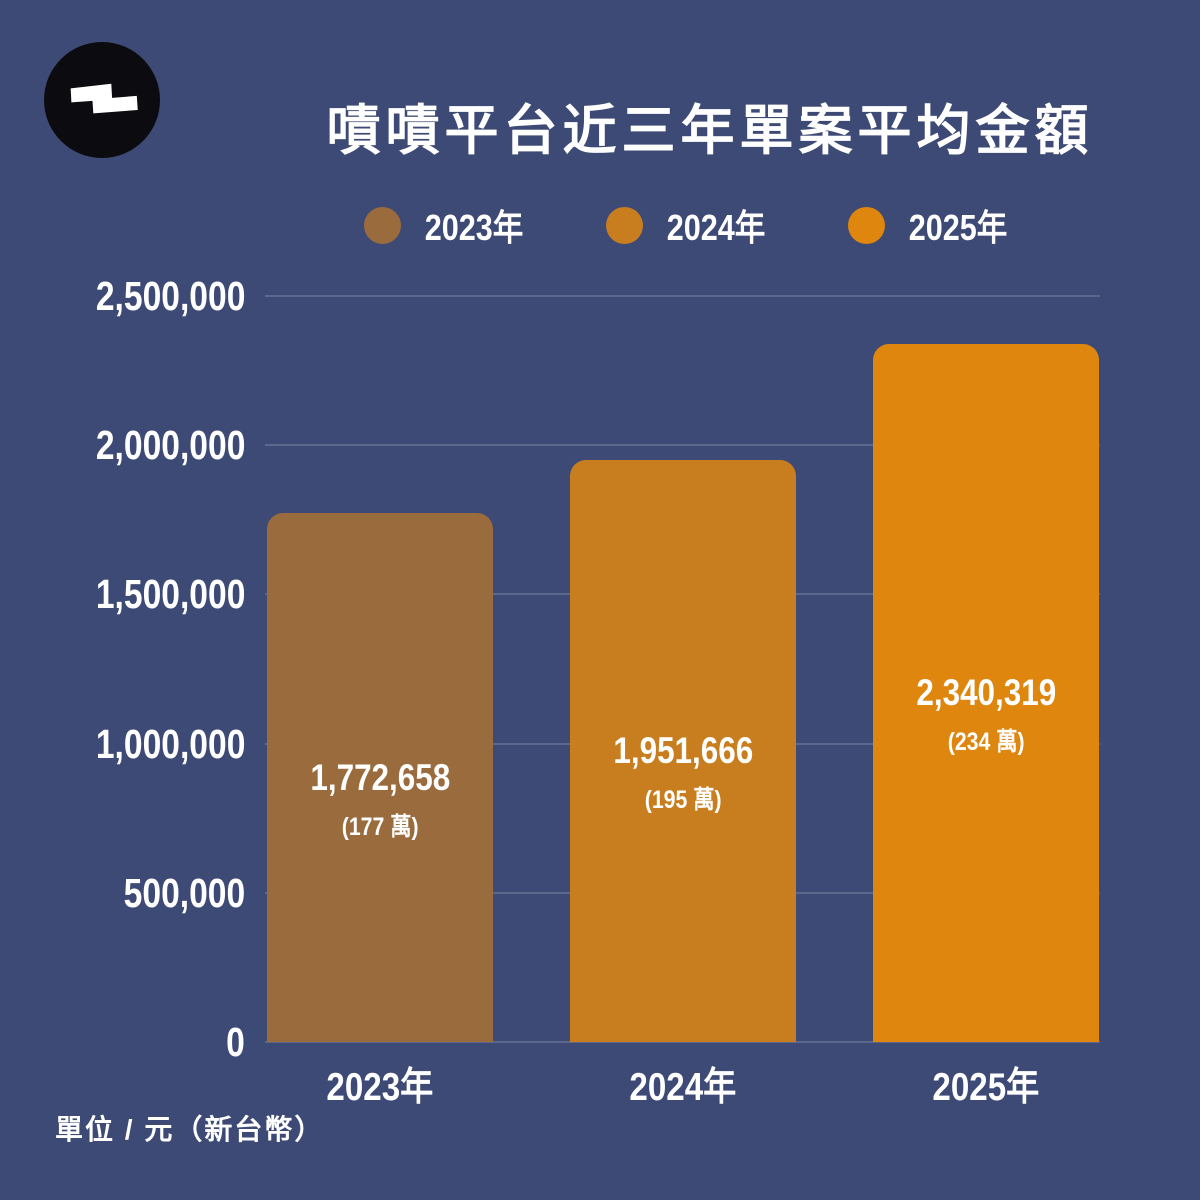 This screenshot has width=1200, height=1200. What do you see at coordinates (170, 296) in the screenshot?
I see `y-tick-text: 2,500,000` at bounding box center [170, 296].